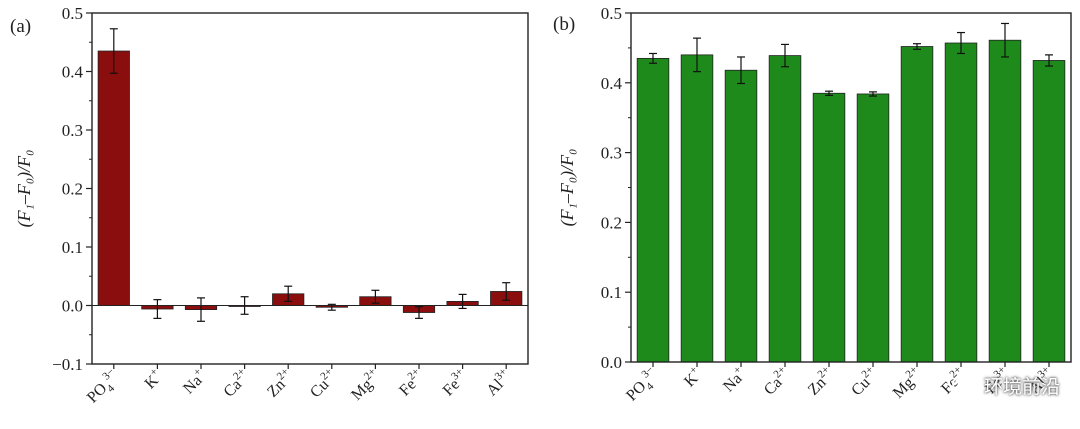  I want to click on x-tick-label: Fe2+, so click(411, 383).